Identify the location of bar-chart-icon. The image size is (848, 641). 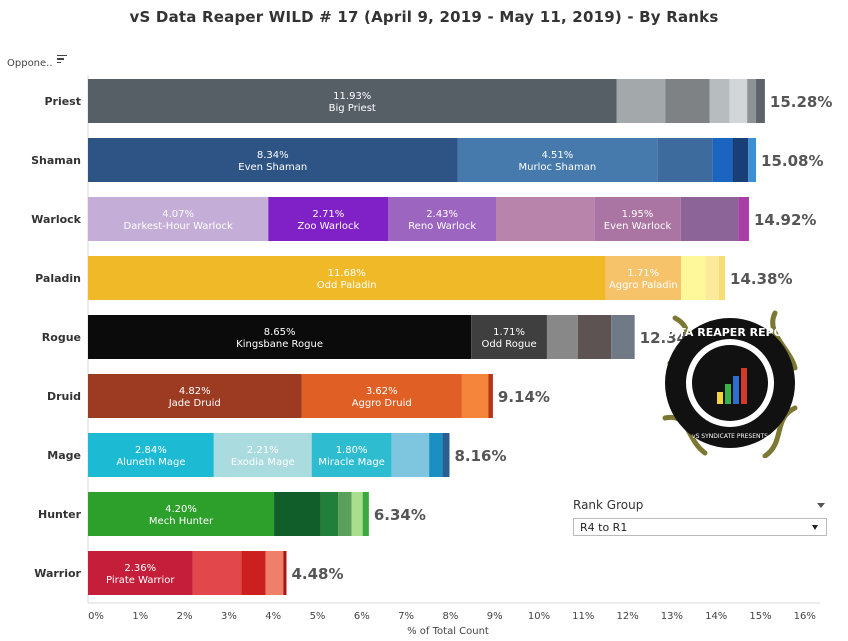
(732, 386).